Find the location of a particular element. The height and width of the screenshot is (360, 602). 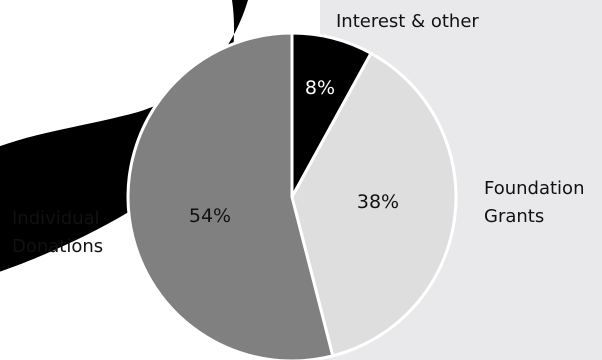

label-foundation-grants-line1: Foundation is located at coordinates (534, 188).